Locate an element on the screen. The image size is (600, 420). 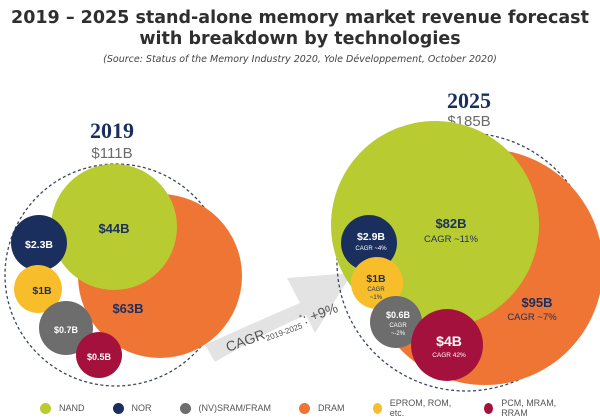
bubble-2019-nor is located at coordinates (39, 243).